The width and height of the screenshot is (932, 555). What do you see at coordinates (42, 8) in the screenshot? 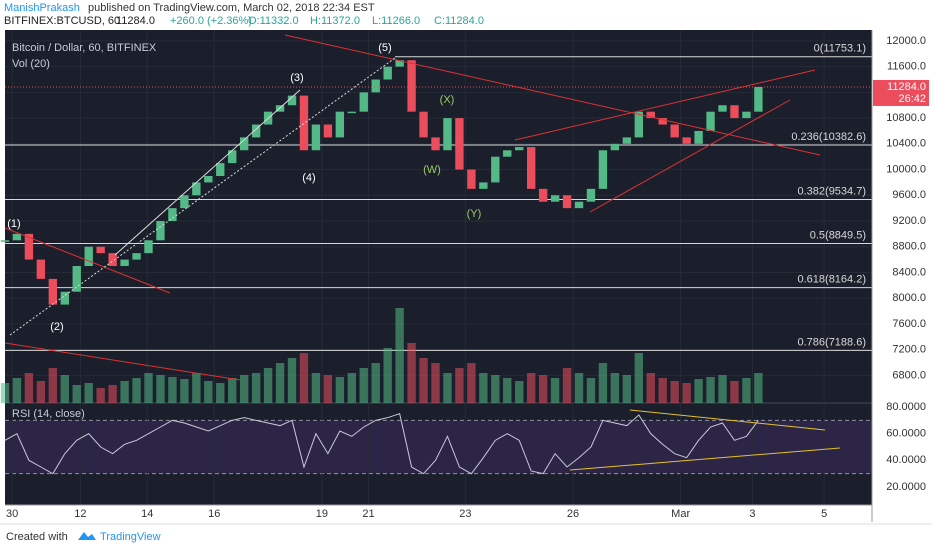
I see `author: ManishPrakash` at bounding box center [42, 8].